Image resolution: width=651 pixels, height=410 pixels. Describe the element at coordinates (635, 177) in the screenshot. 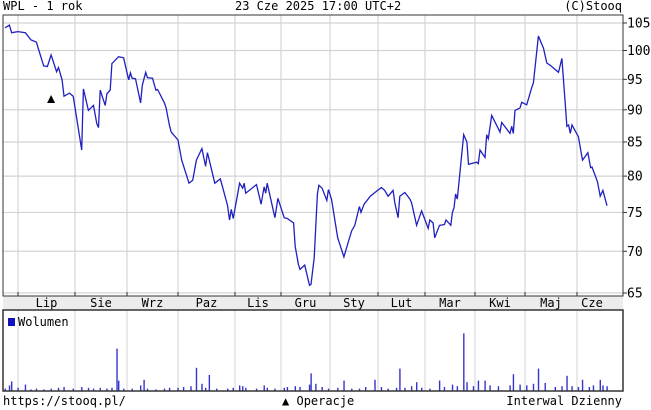

I see `y-tick-label: 80` at that location.